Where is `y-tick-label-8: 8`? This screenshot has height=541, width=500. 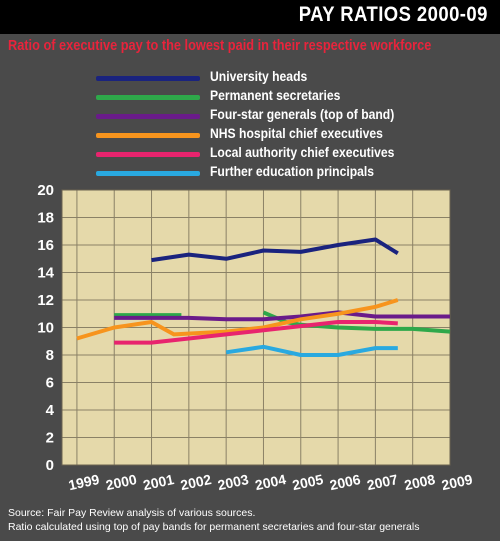
y-tick-label-8: 8 is located at coordinates (50, 355).